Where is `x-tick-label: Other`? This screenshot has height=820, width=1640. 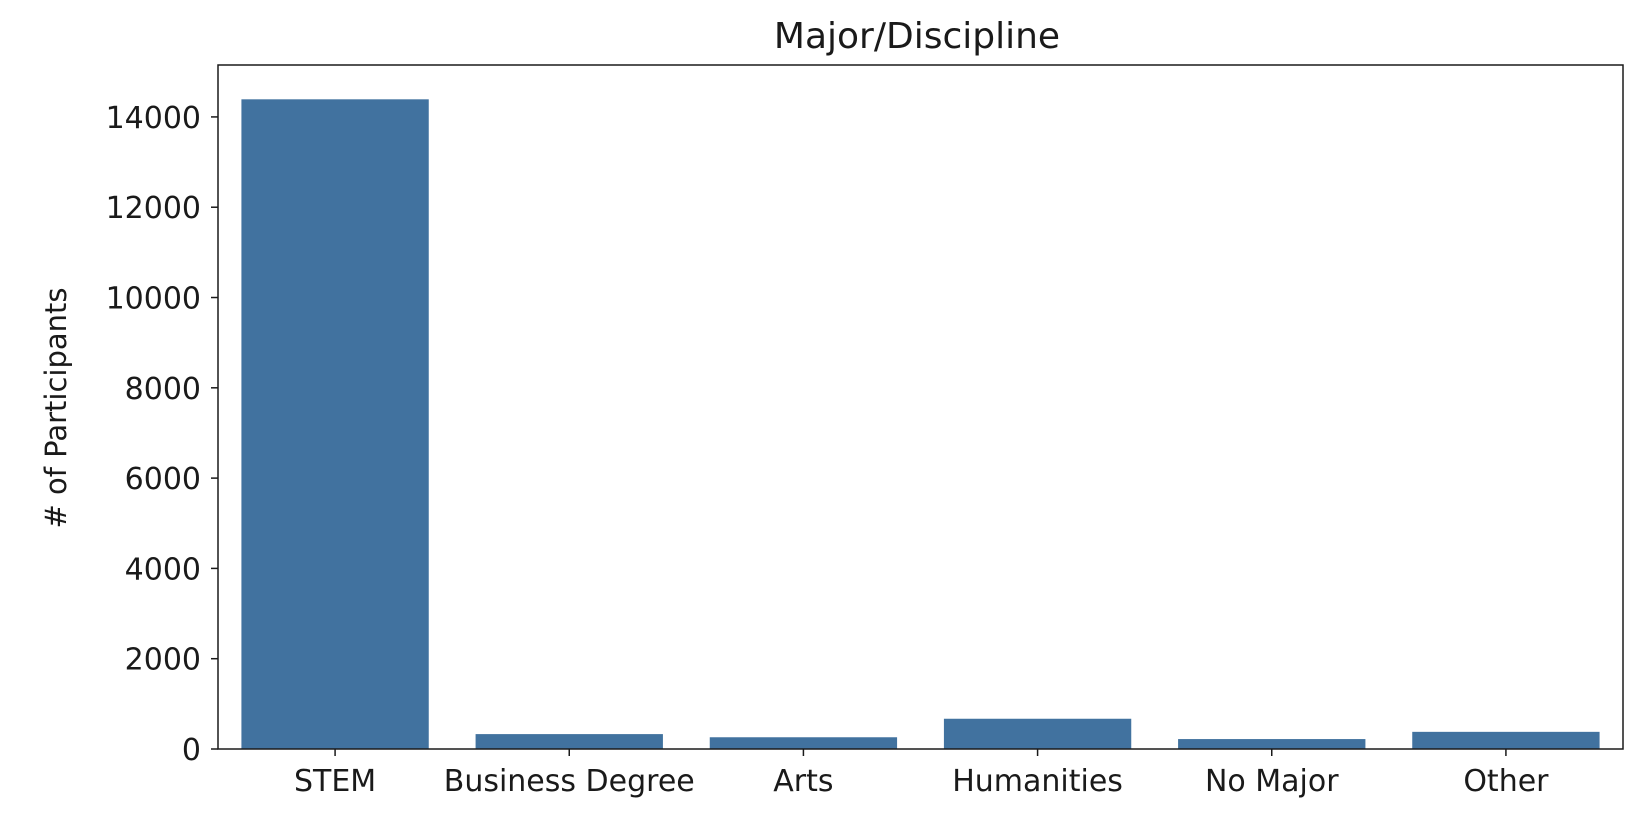 x-tick-label: Other is located at coordinates (1506, 781).